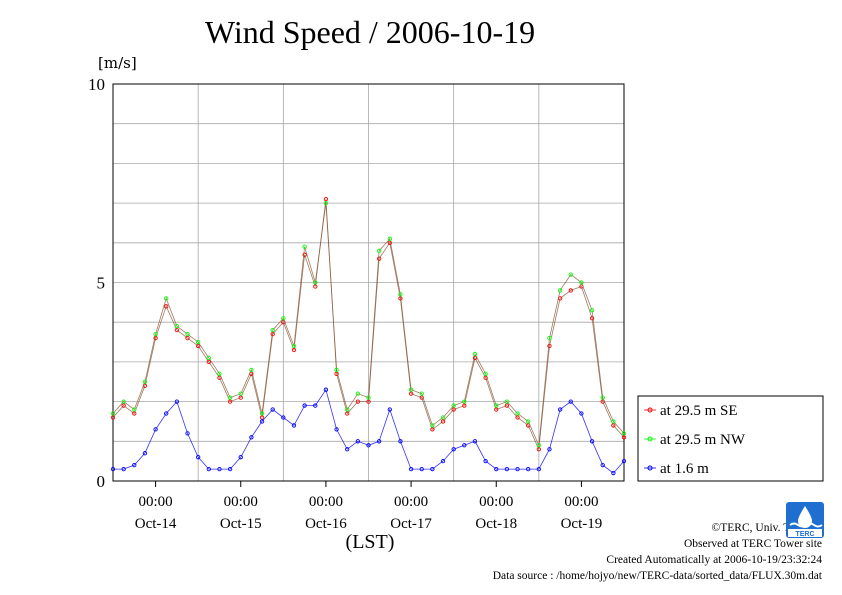 The width and height of the screenshot is (842, 595). What do you see at coordinates (730, 438) in the screenshot?
I see `legend-box` at bounding box center [730, 438].